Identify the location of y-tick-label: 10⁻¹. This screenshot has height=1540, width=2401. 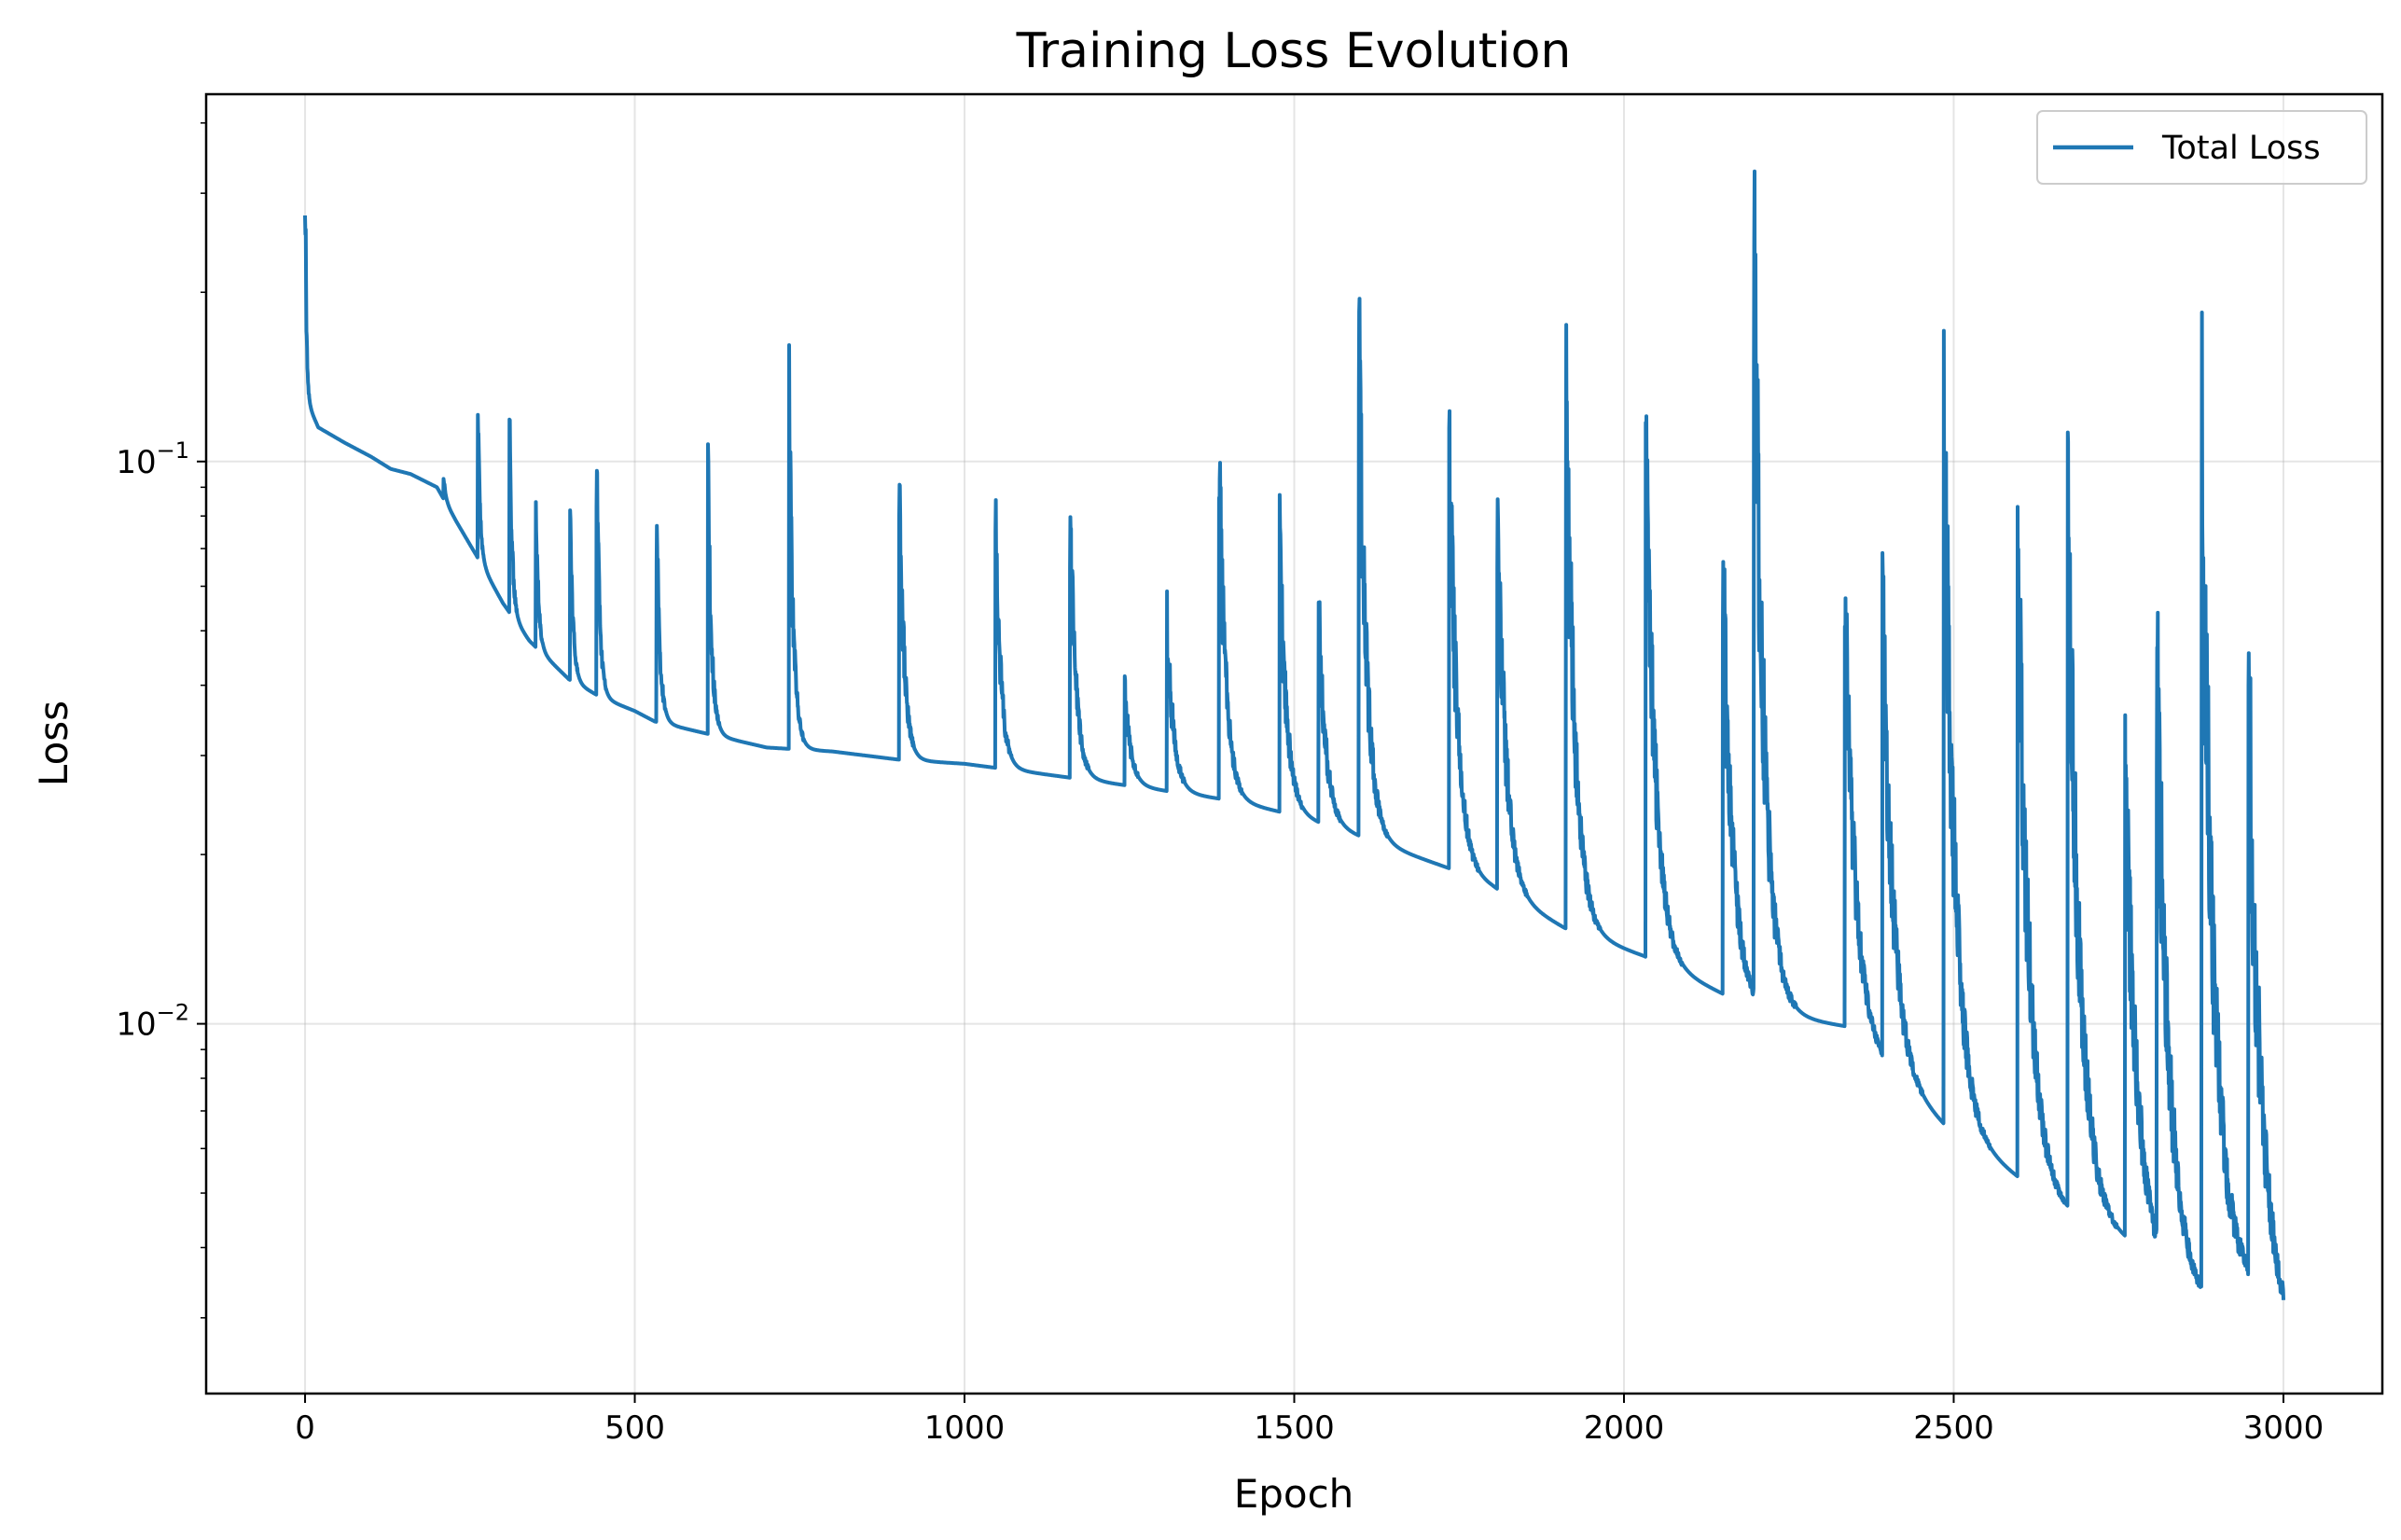
(152, 459).